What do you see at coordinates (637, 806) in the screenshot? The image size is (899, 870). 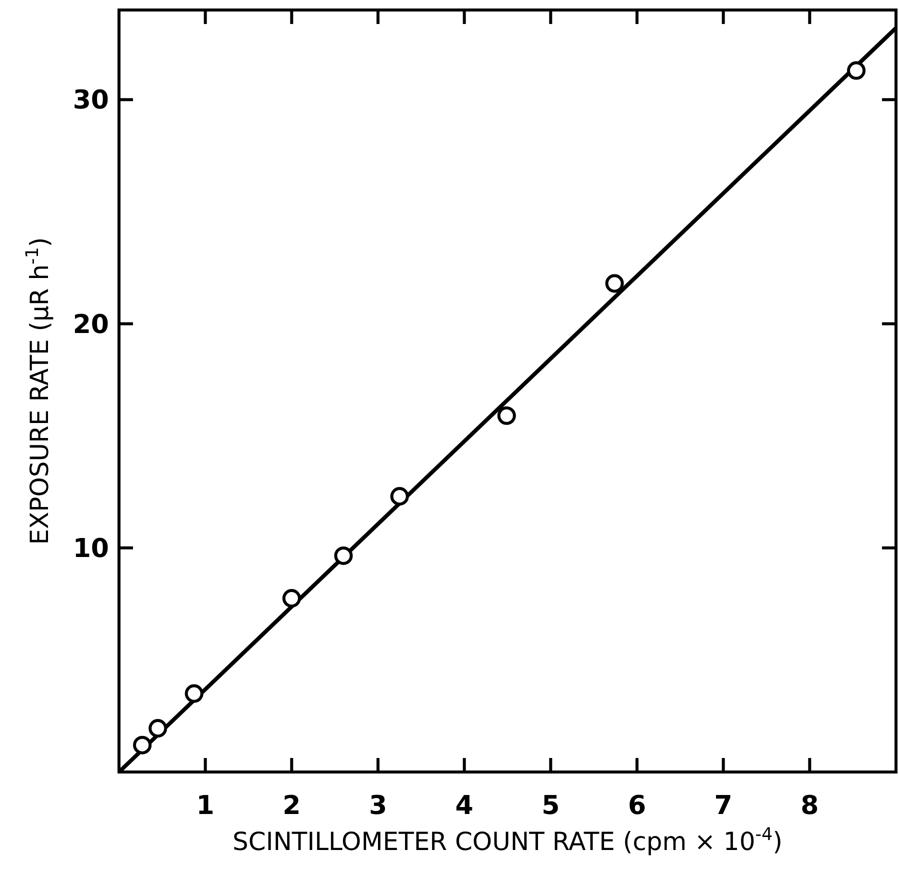 I see `x-tick-label: 6` at bounding box center [637, 806].